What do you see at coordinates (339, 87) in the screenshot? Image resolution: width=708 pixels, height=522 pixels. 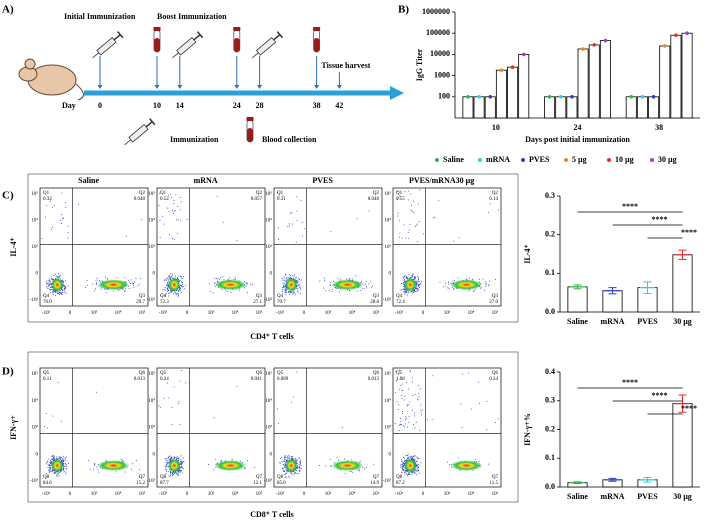 I see `harvest-arrow-head` at bounding box center [339, 87].